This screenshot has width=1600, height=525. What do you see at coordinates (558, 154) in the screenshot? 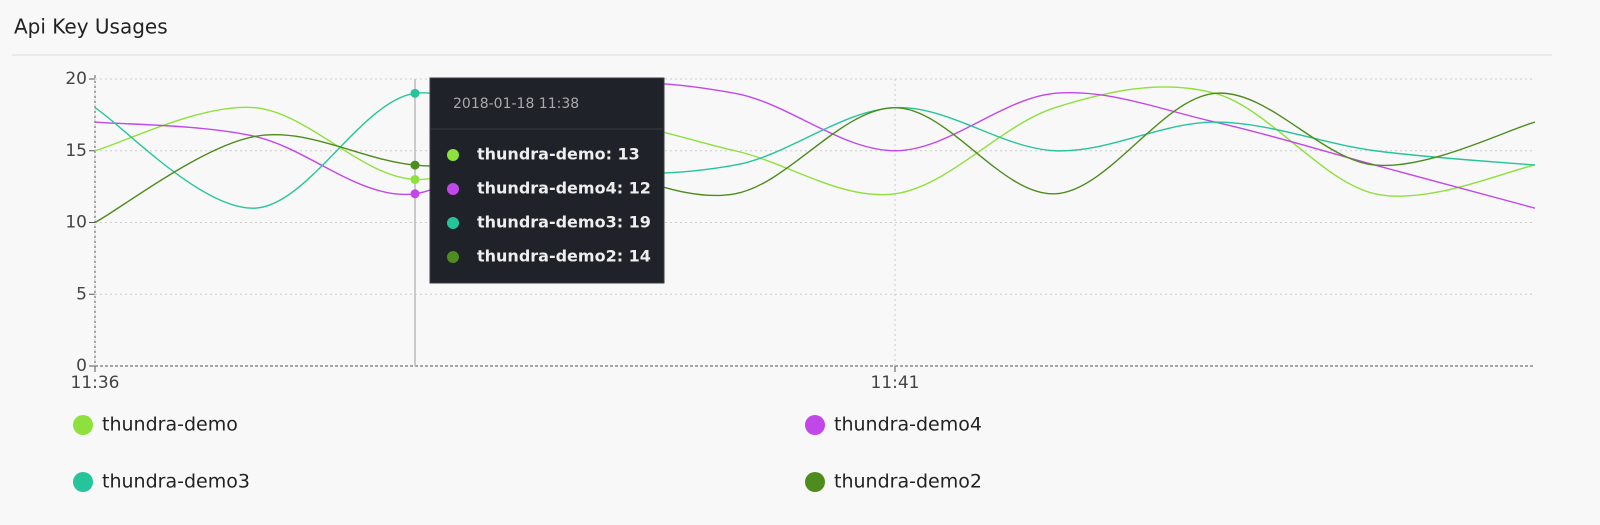
I see `tooltip-item: thundra-demo: 13` at bounding box center [558, 154].